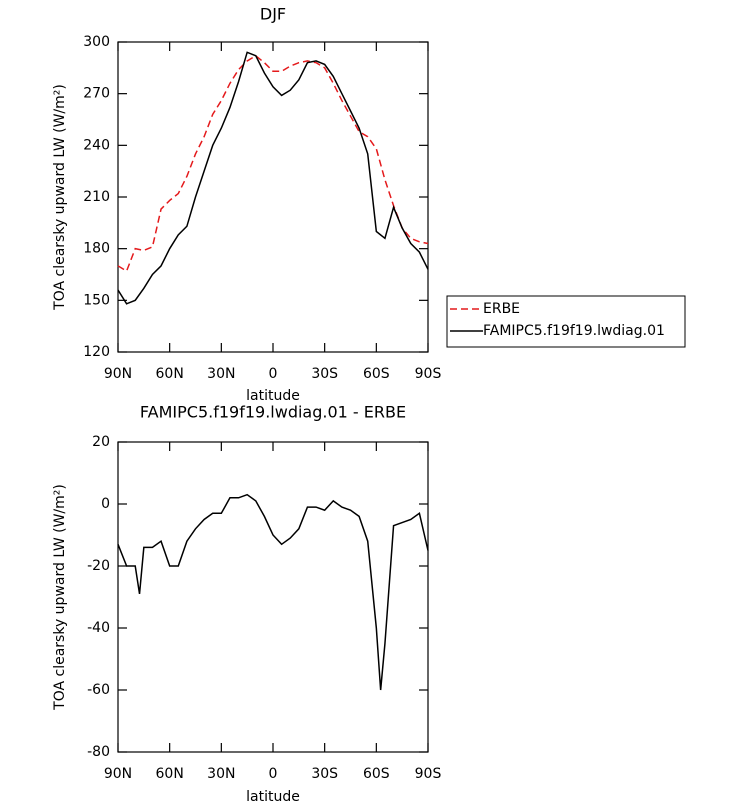 The height and width of the screenshot is (810, 733). I want to click on legend-label: ERBE, so click(501, 309).